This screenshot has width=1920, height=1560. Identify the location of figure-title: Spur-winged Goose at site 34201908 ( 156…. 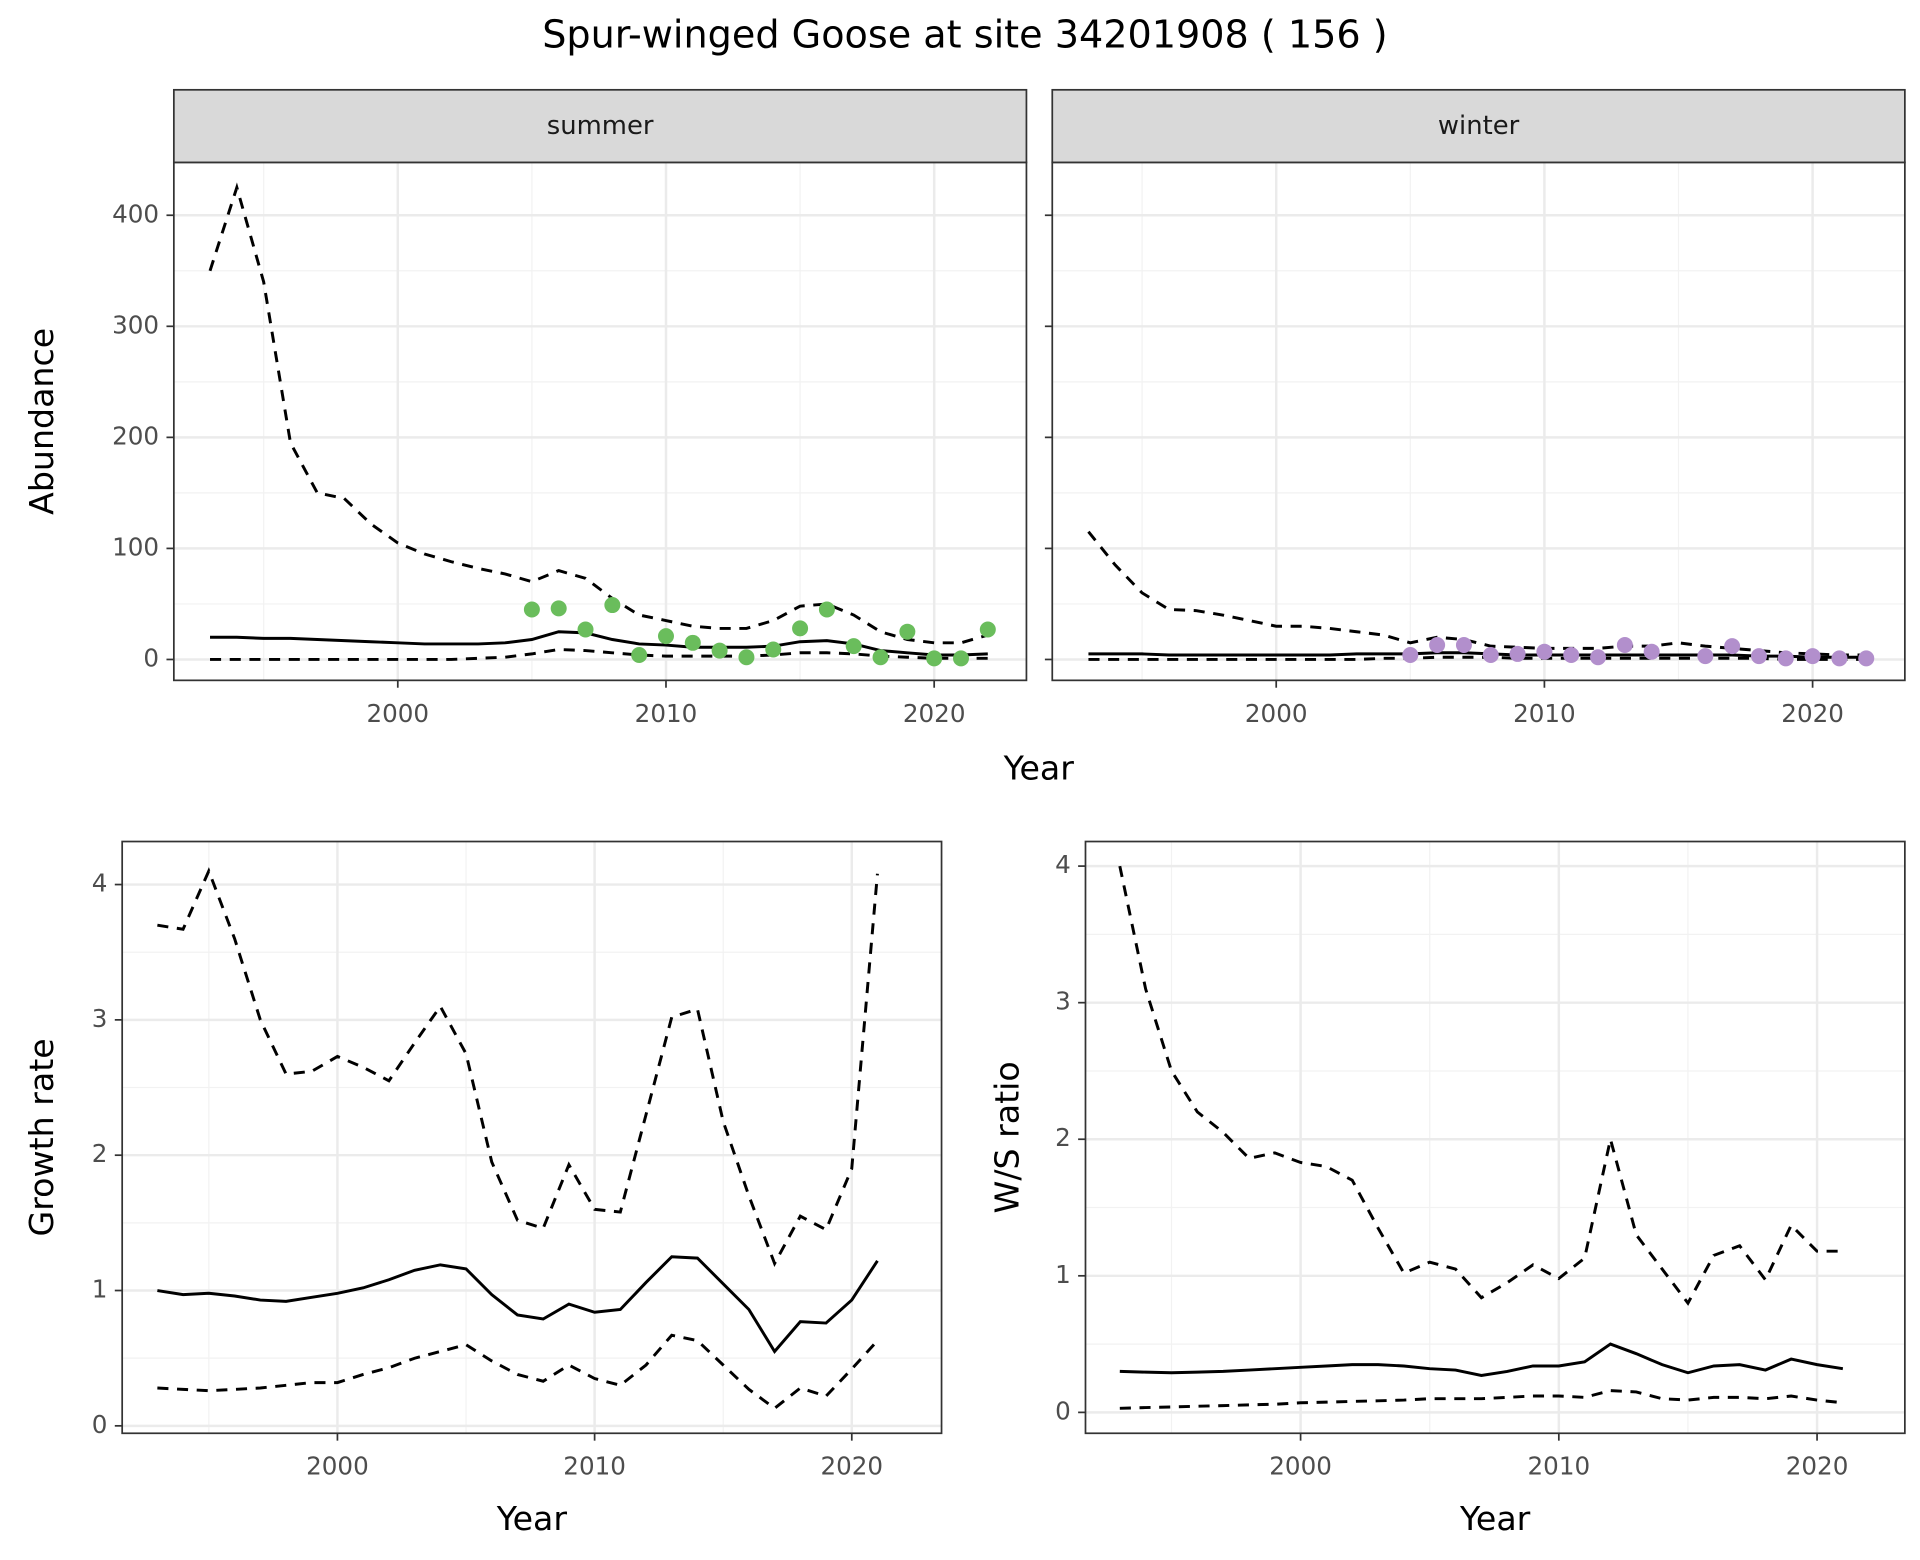
(964, 34).